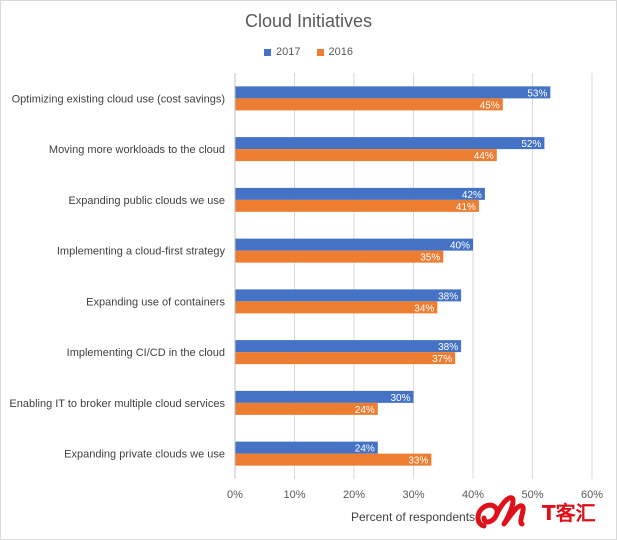  I want to click on legend-item-2016: 2016, so click(334, 52).